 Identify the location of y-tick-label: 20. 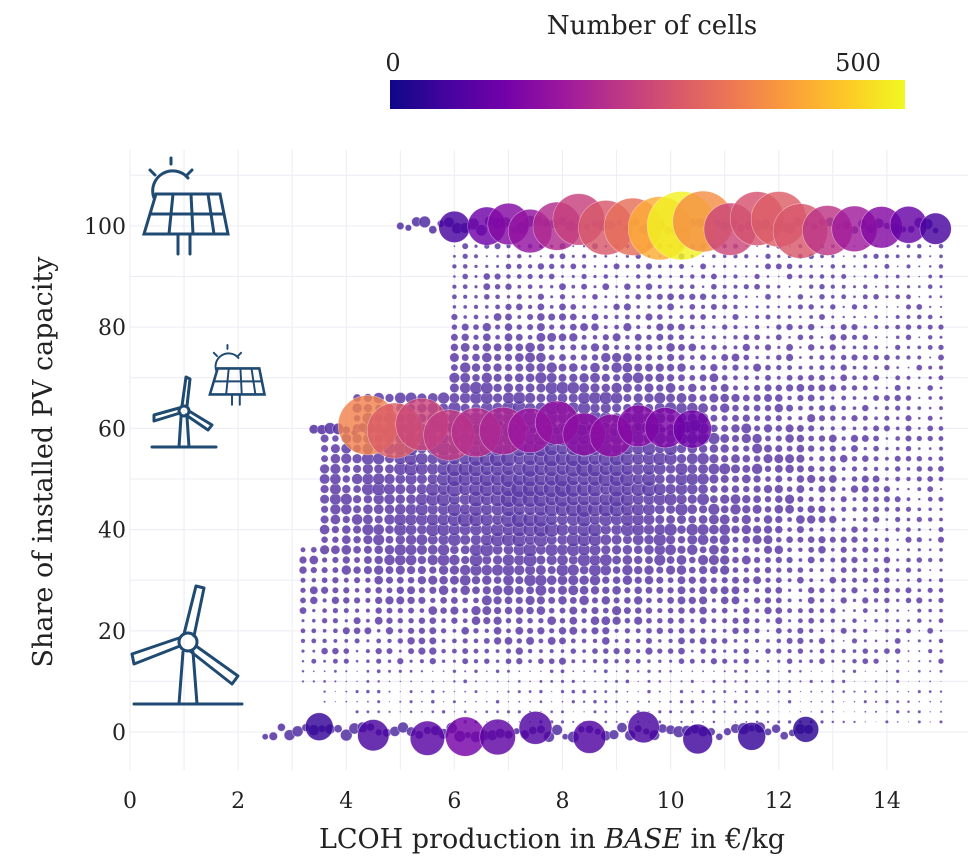
(112, 632).